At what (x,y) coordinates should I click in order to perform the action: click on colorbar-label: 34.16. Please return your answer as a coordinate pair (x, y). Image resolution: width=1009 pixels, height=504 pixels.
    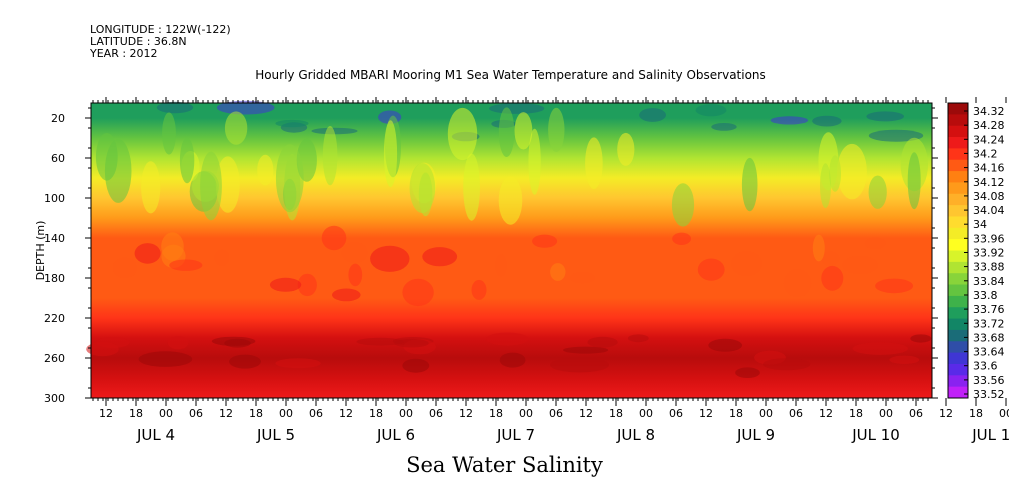
    Looking at the image, I should click on (989, 168).